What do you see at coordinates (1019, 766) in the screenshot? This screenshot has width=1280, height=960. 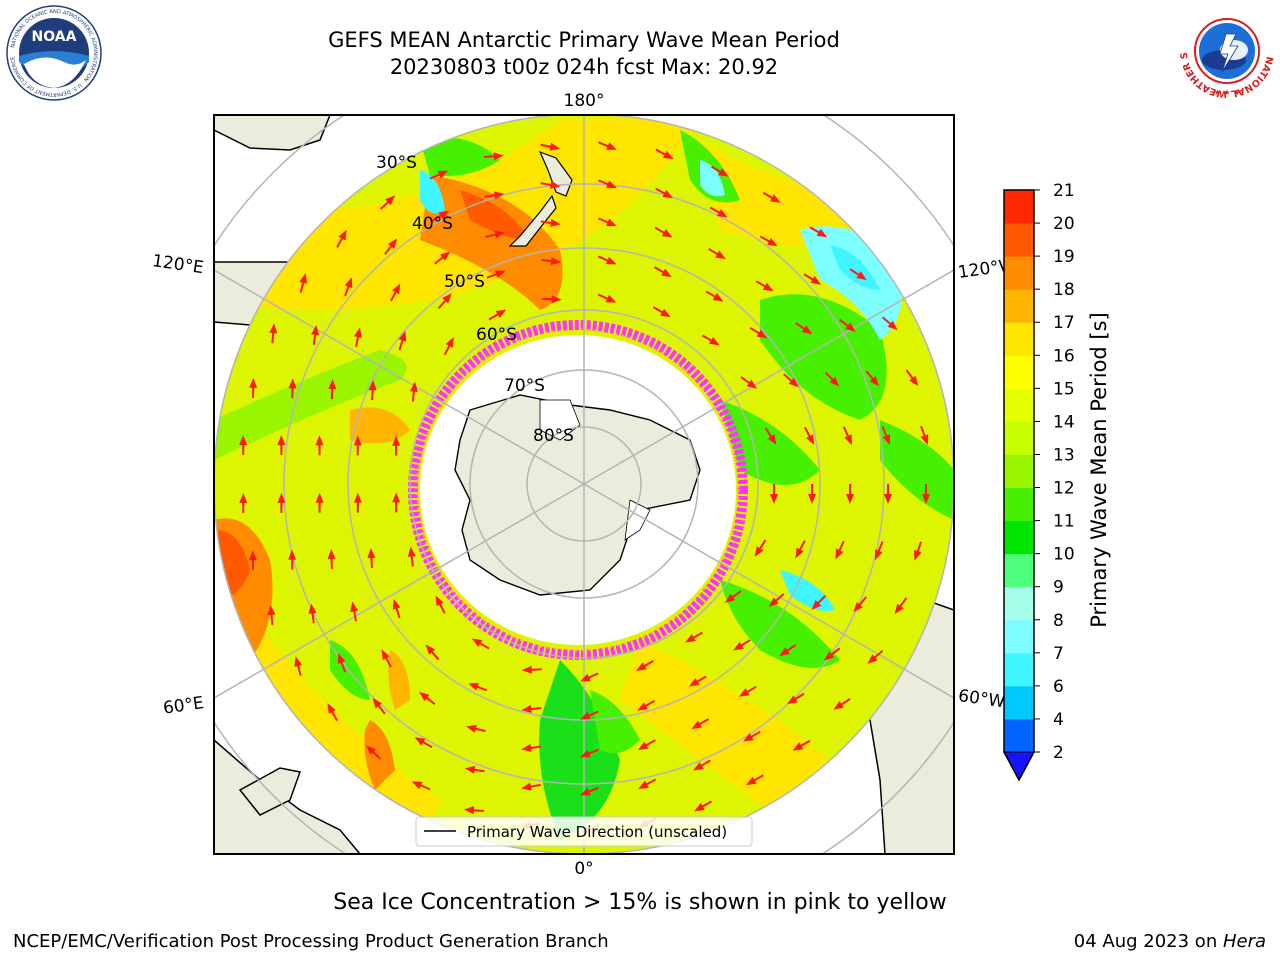 I see `colorbar-extend-arrow` at bounding box center [1019, 766].